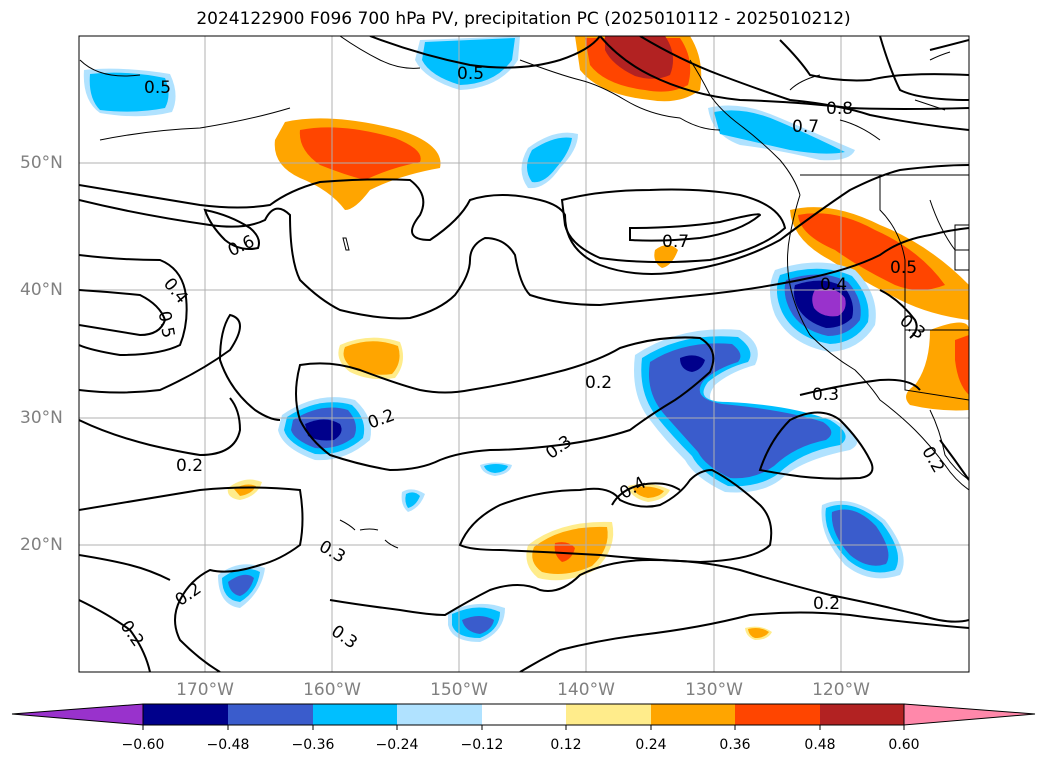  I want to click on lon-label: 170°W, so click(205, 690).